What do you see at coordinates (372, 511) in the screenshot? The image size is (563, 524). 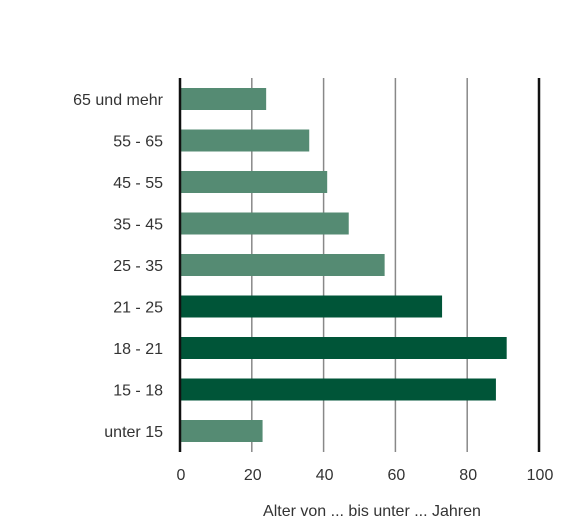 I see `x-axis-label: Alter von ... bis unter ... Jahren` at bounding box center [372, 511].